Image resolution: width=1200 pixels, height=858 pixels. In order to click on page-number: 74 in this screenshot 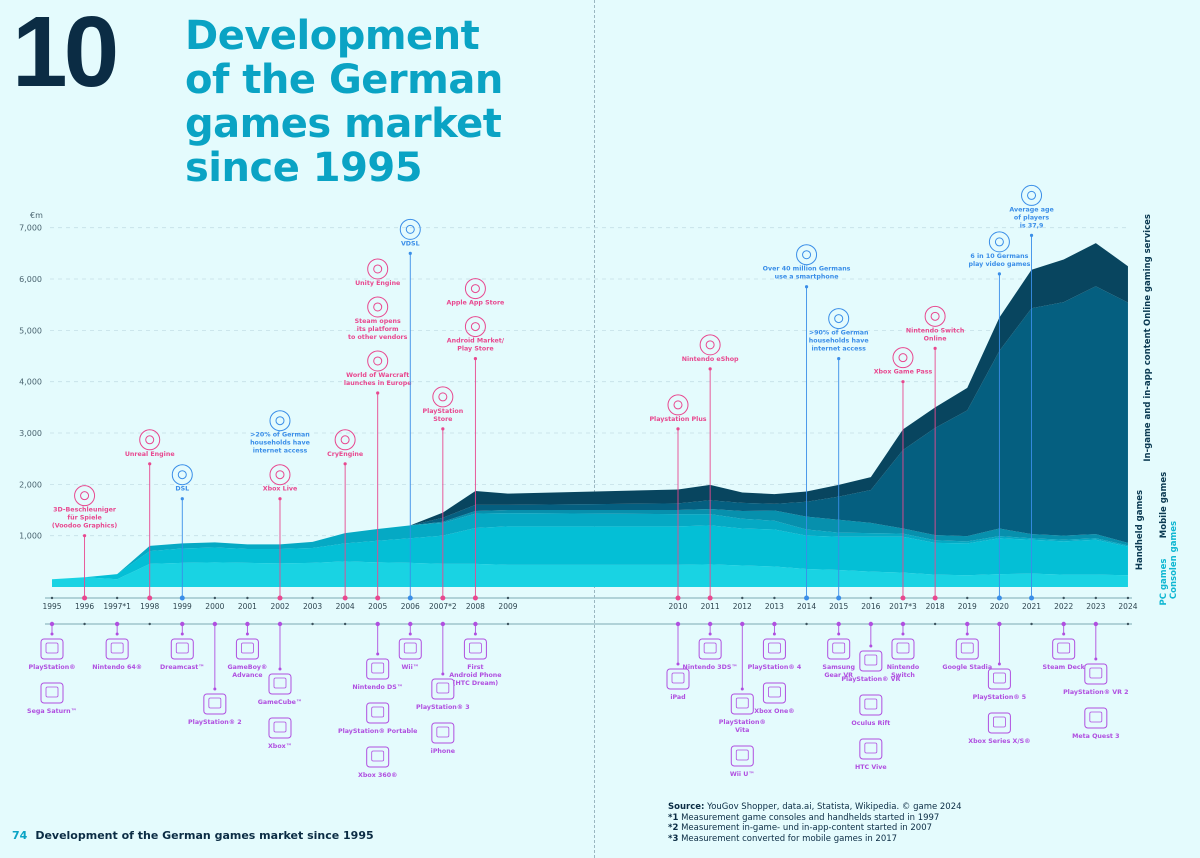, I will do `click(20, 835)`.